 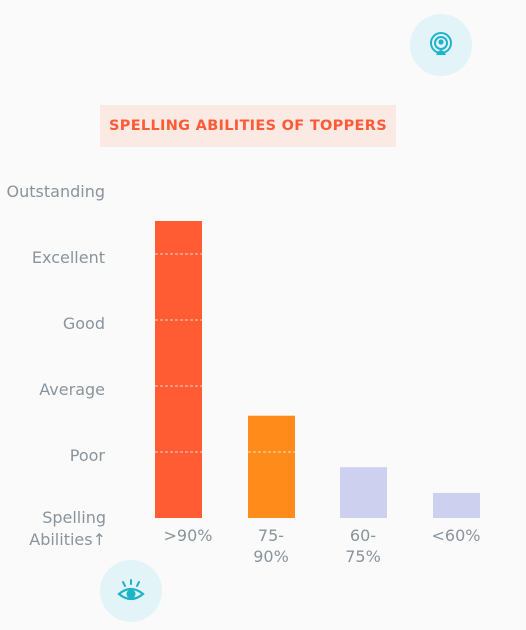 I want to click on x-tick-label: >90%, so click(x=188, y=535).